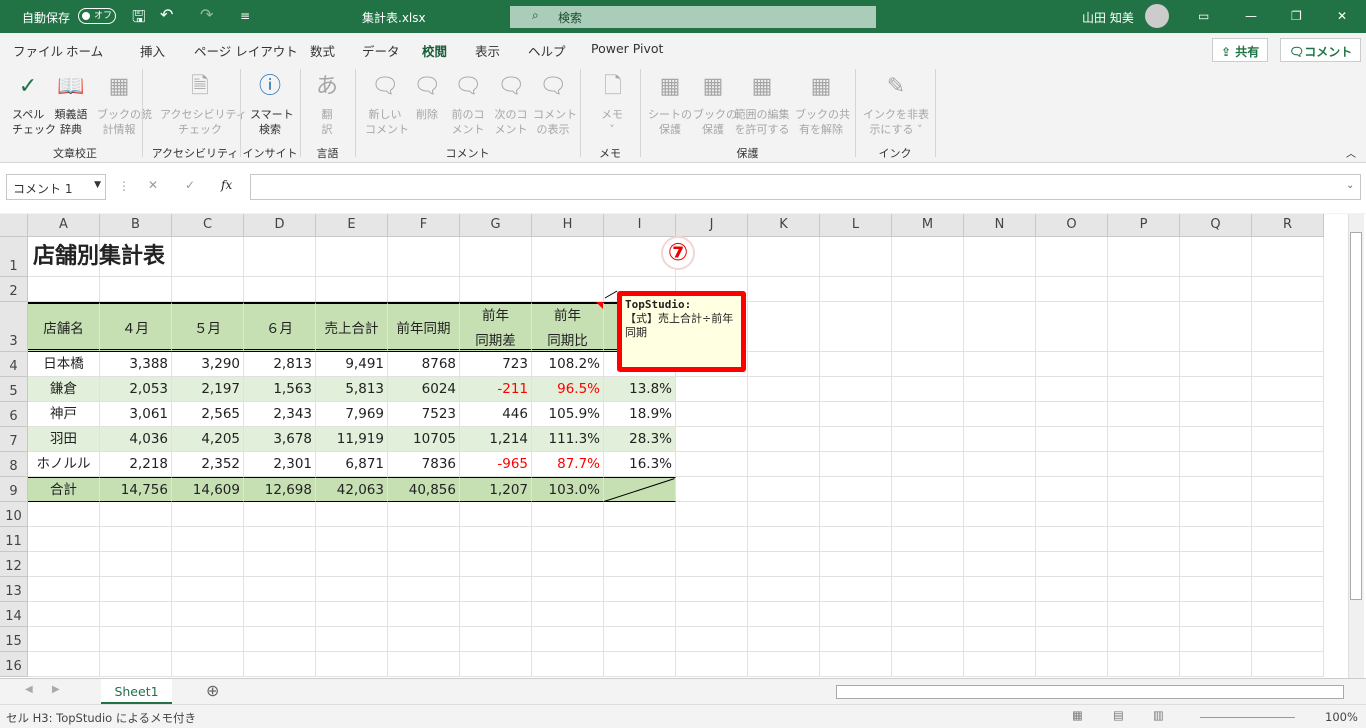 This screenshot has height=728, width=1366. What do you see at coordinates (352, 225) in the screenshot?
I see `column-header-E: E` at bounding box center [352, 225].